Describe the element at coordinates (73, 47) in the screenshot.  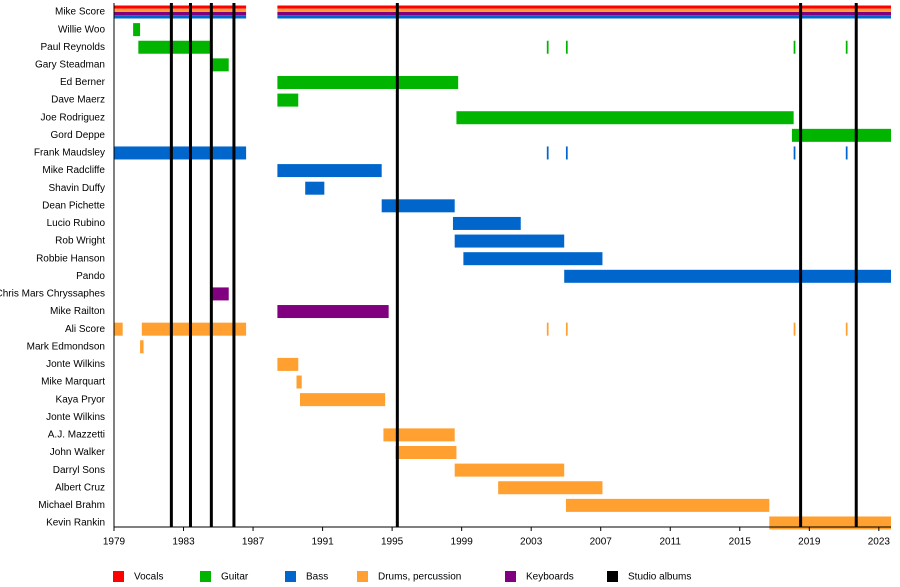
I see `member-label: Paul Reynolds` at that location.